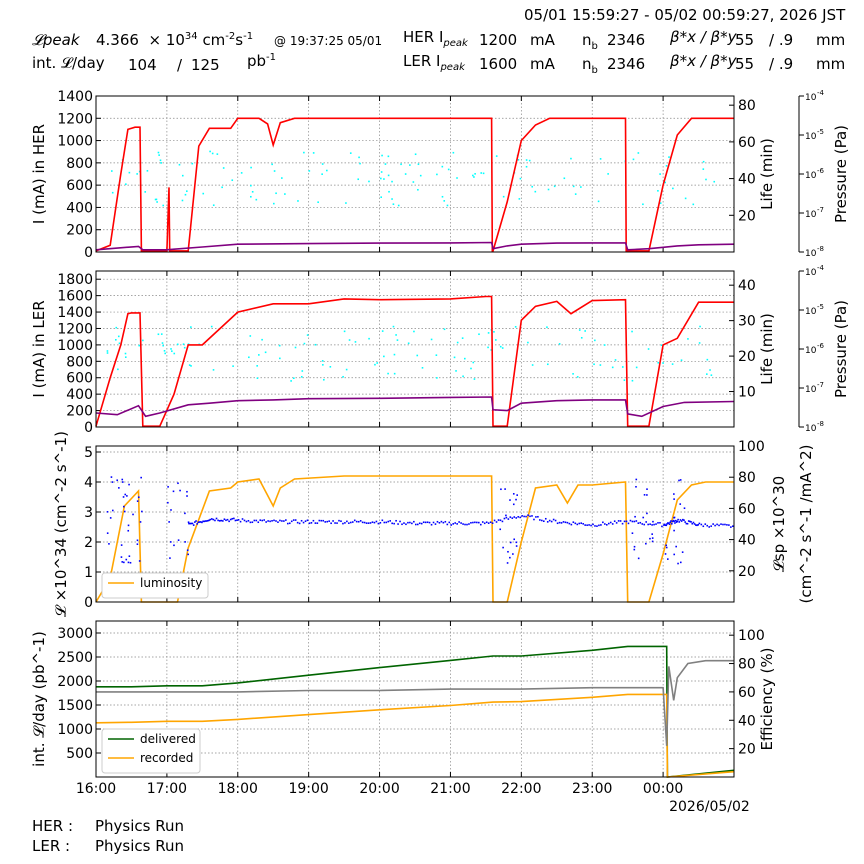 This screenshot has width=864, height=864. I want to click on y-tick-label: 1500, so click(75, 706).